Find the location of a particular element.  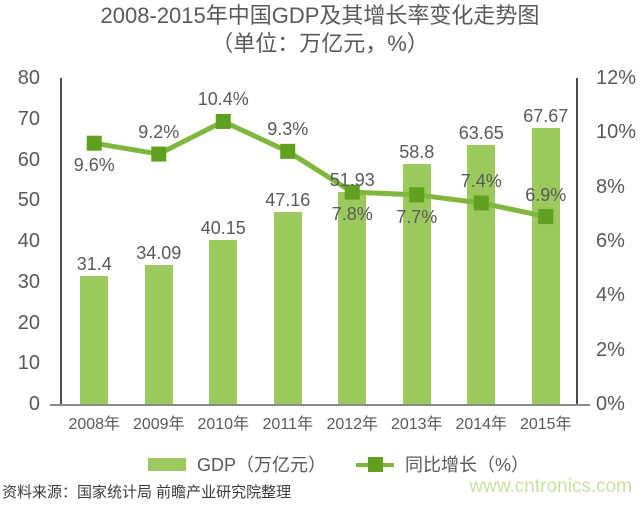

legend-item-growth: 同比增长（%） is located at coordinates (442, 464).